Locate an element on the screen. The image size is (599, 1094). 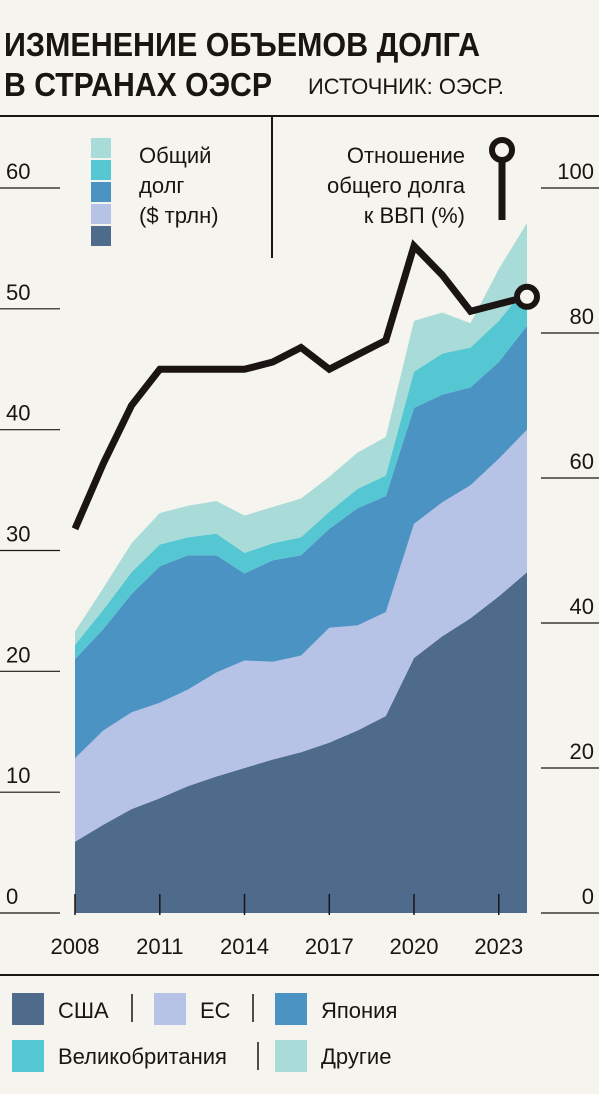
title-line-2: В СТРАНАХ ОЭСР is located at coordinates (138, 84).